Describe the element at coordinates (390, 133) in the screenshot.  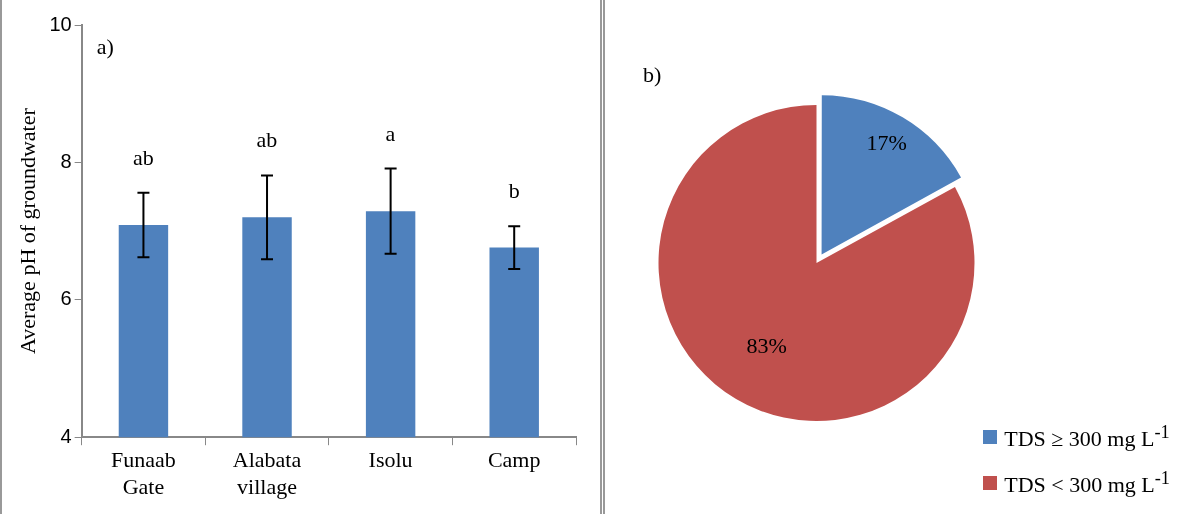
I see `annotation: a` at that location.